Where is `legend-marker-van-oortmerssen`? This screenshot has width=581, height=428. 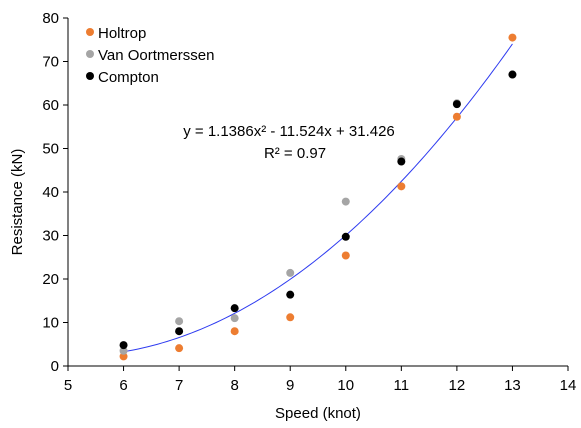
legend-marker-van-oortmerssen is located at coordinates (90, 54).